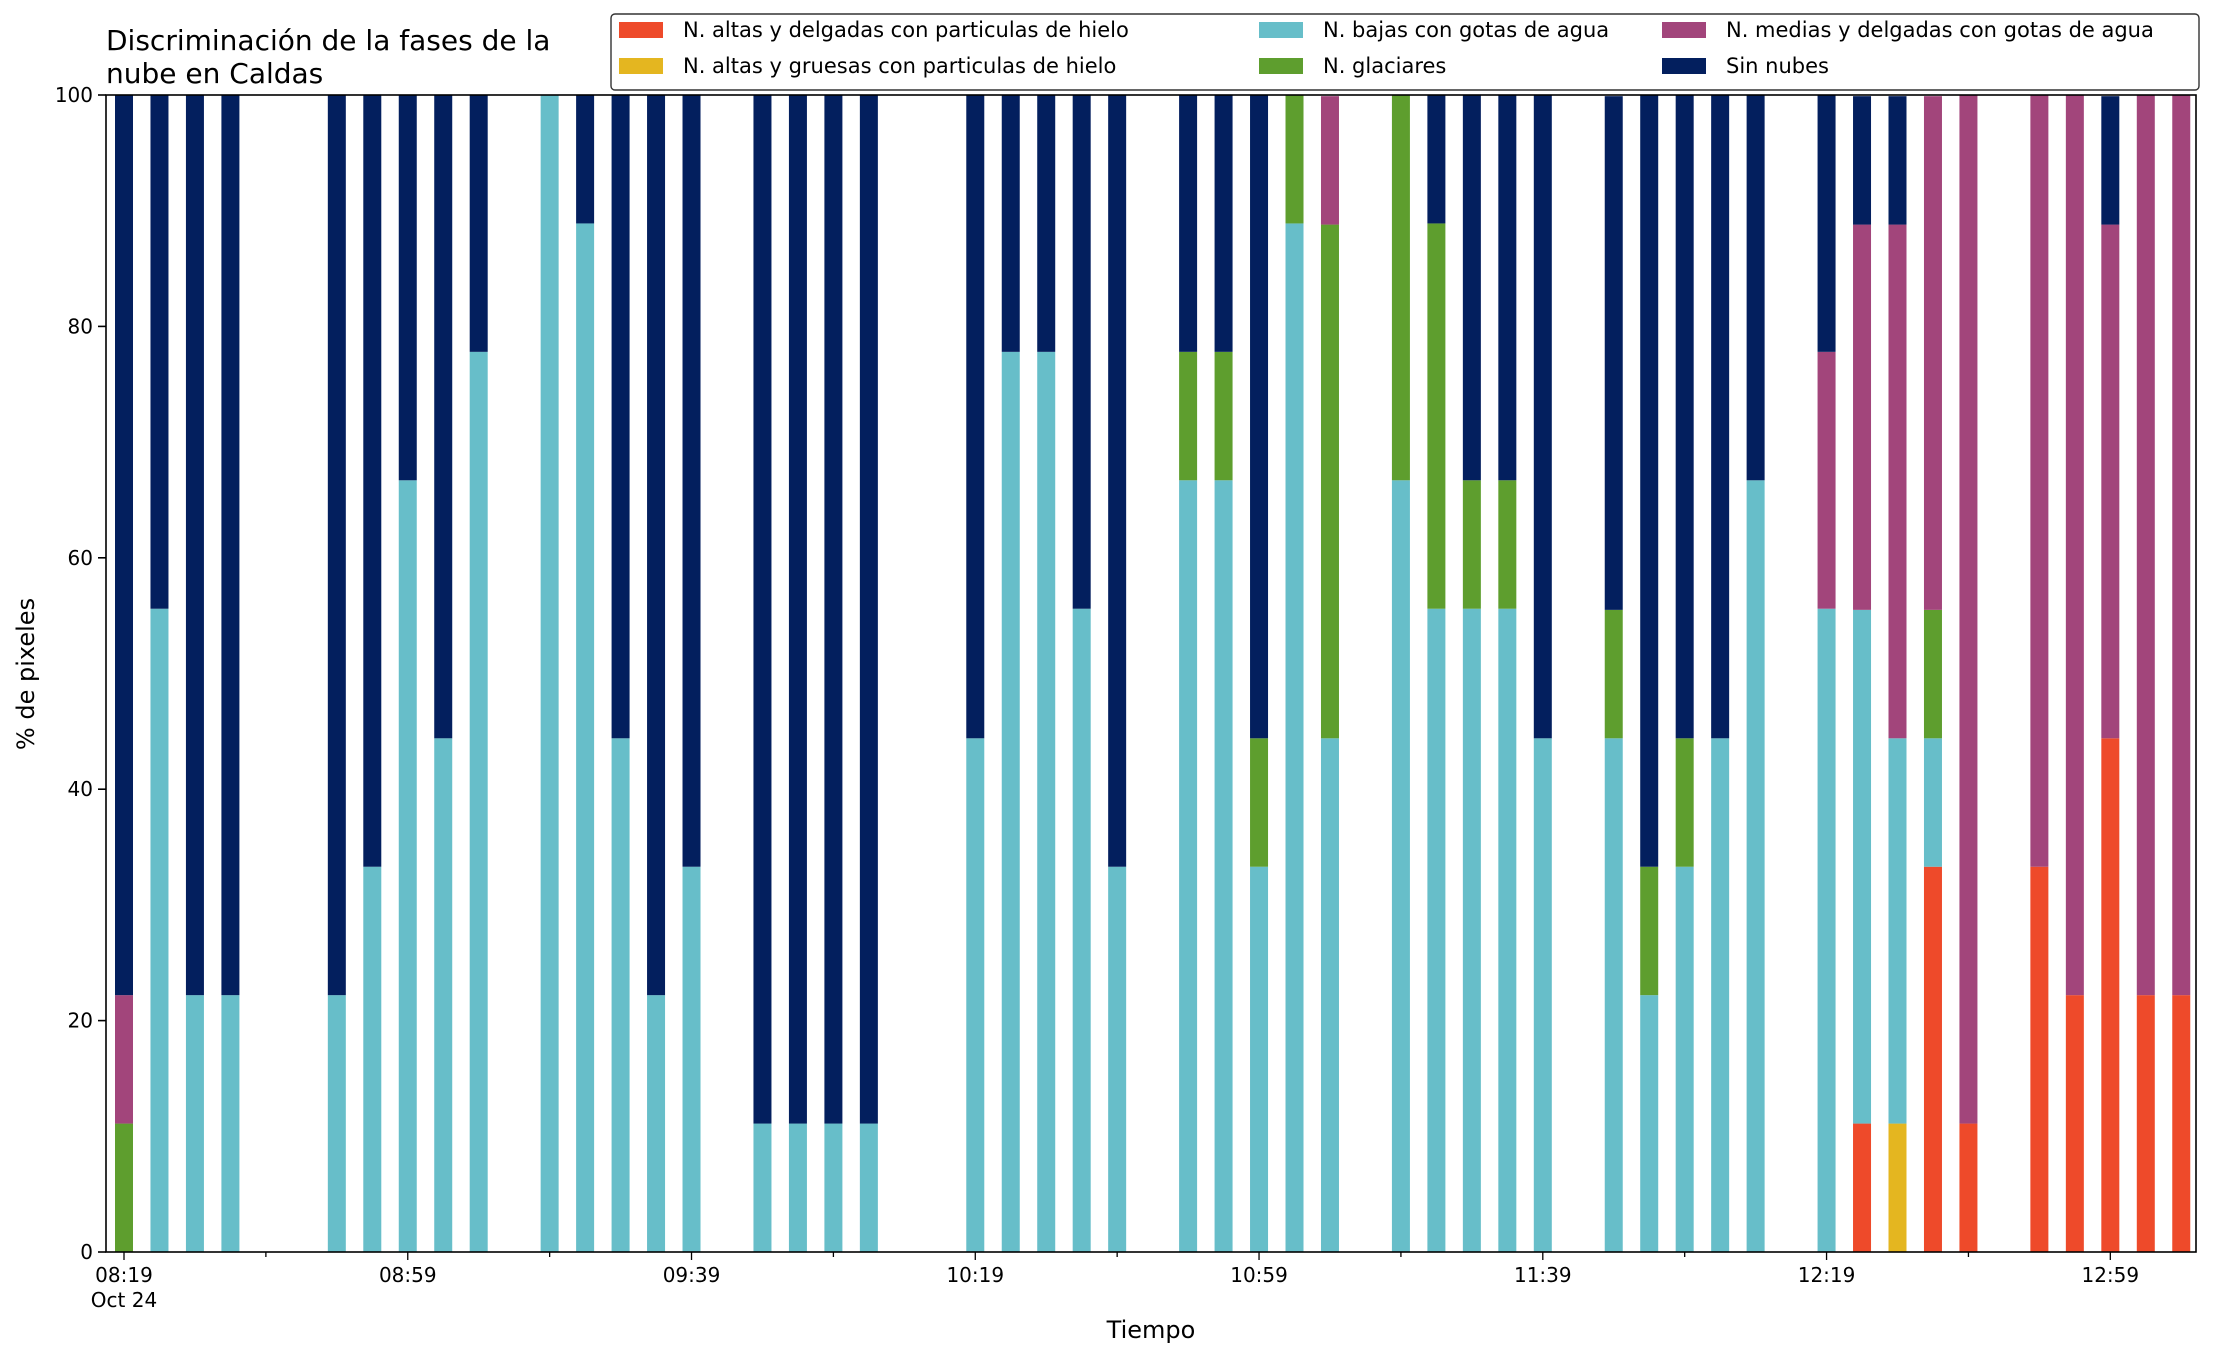 The width and height of the screenshot is (2216, 1355). Describe the element at coordinates (1827, 1275) in the screenshot. I see `x-tick-label-6: 12:19` at that location.